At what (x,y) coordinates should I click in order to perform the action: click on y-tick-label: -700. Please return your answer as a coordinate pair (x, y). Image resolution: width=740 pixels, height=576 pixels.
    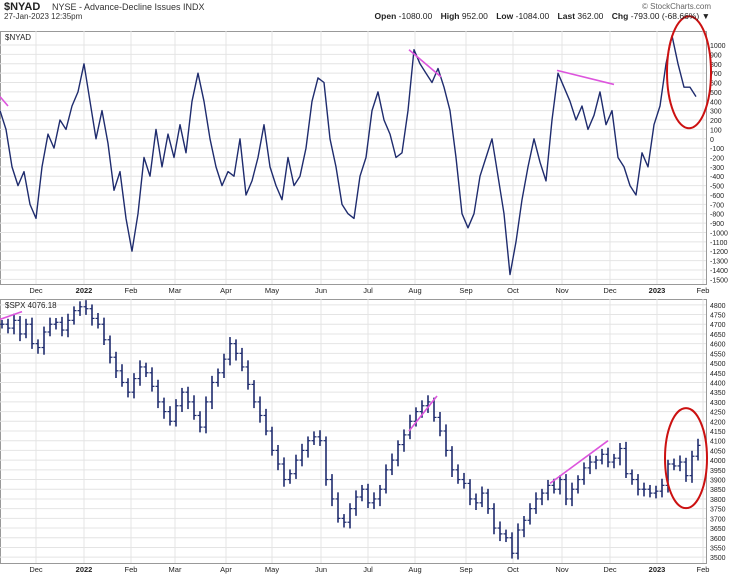
    Looking at the image, I should click on (717, 205).